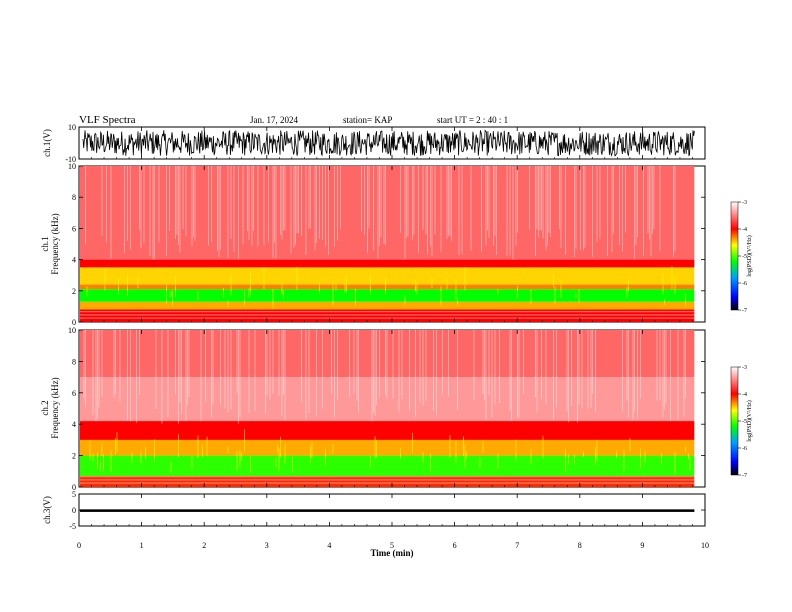 Image resolution: width=792 pixels, height=612 pixels. I want to click on ch2-colorbar-label: log(PSD)(V²/Hz), so click(749, 420).